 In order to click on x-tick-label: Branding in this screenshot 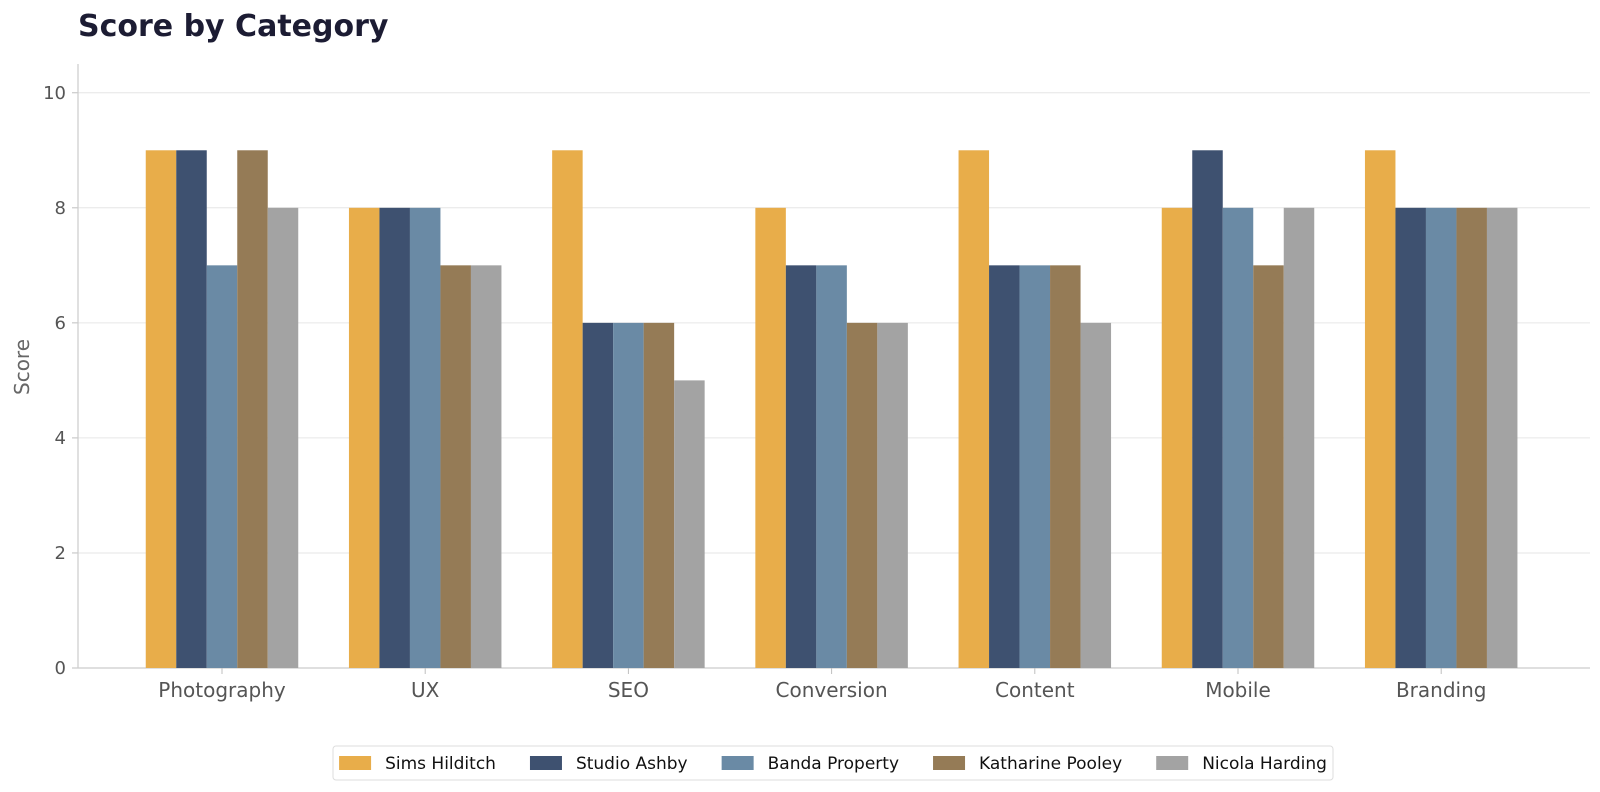, I will do `click(1441, 690)`.